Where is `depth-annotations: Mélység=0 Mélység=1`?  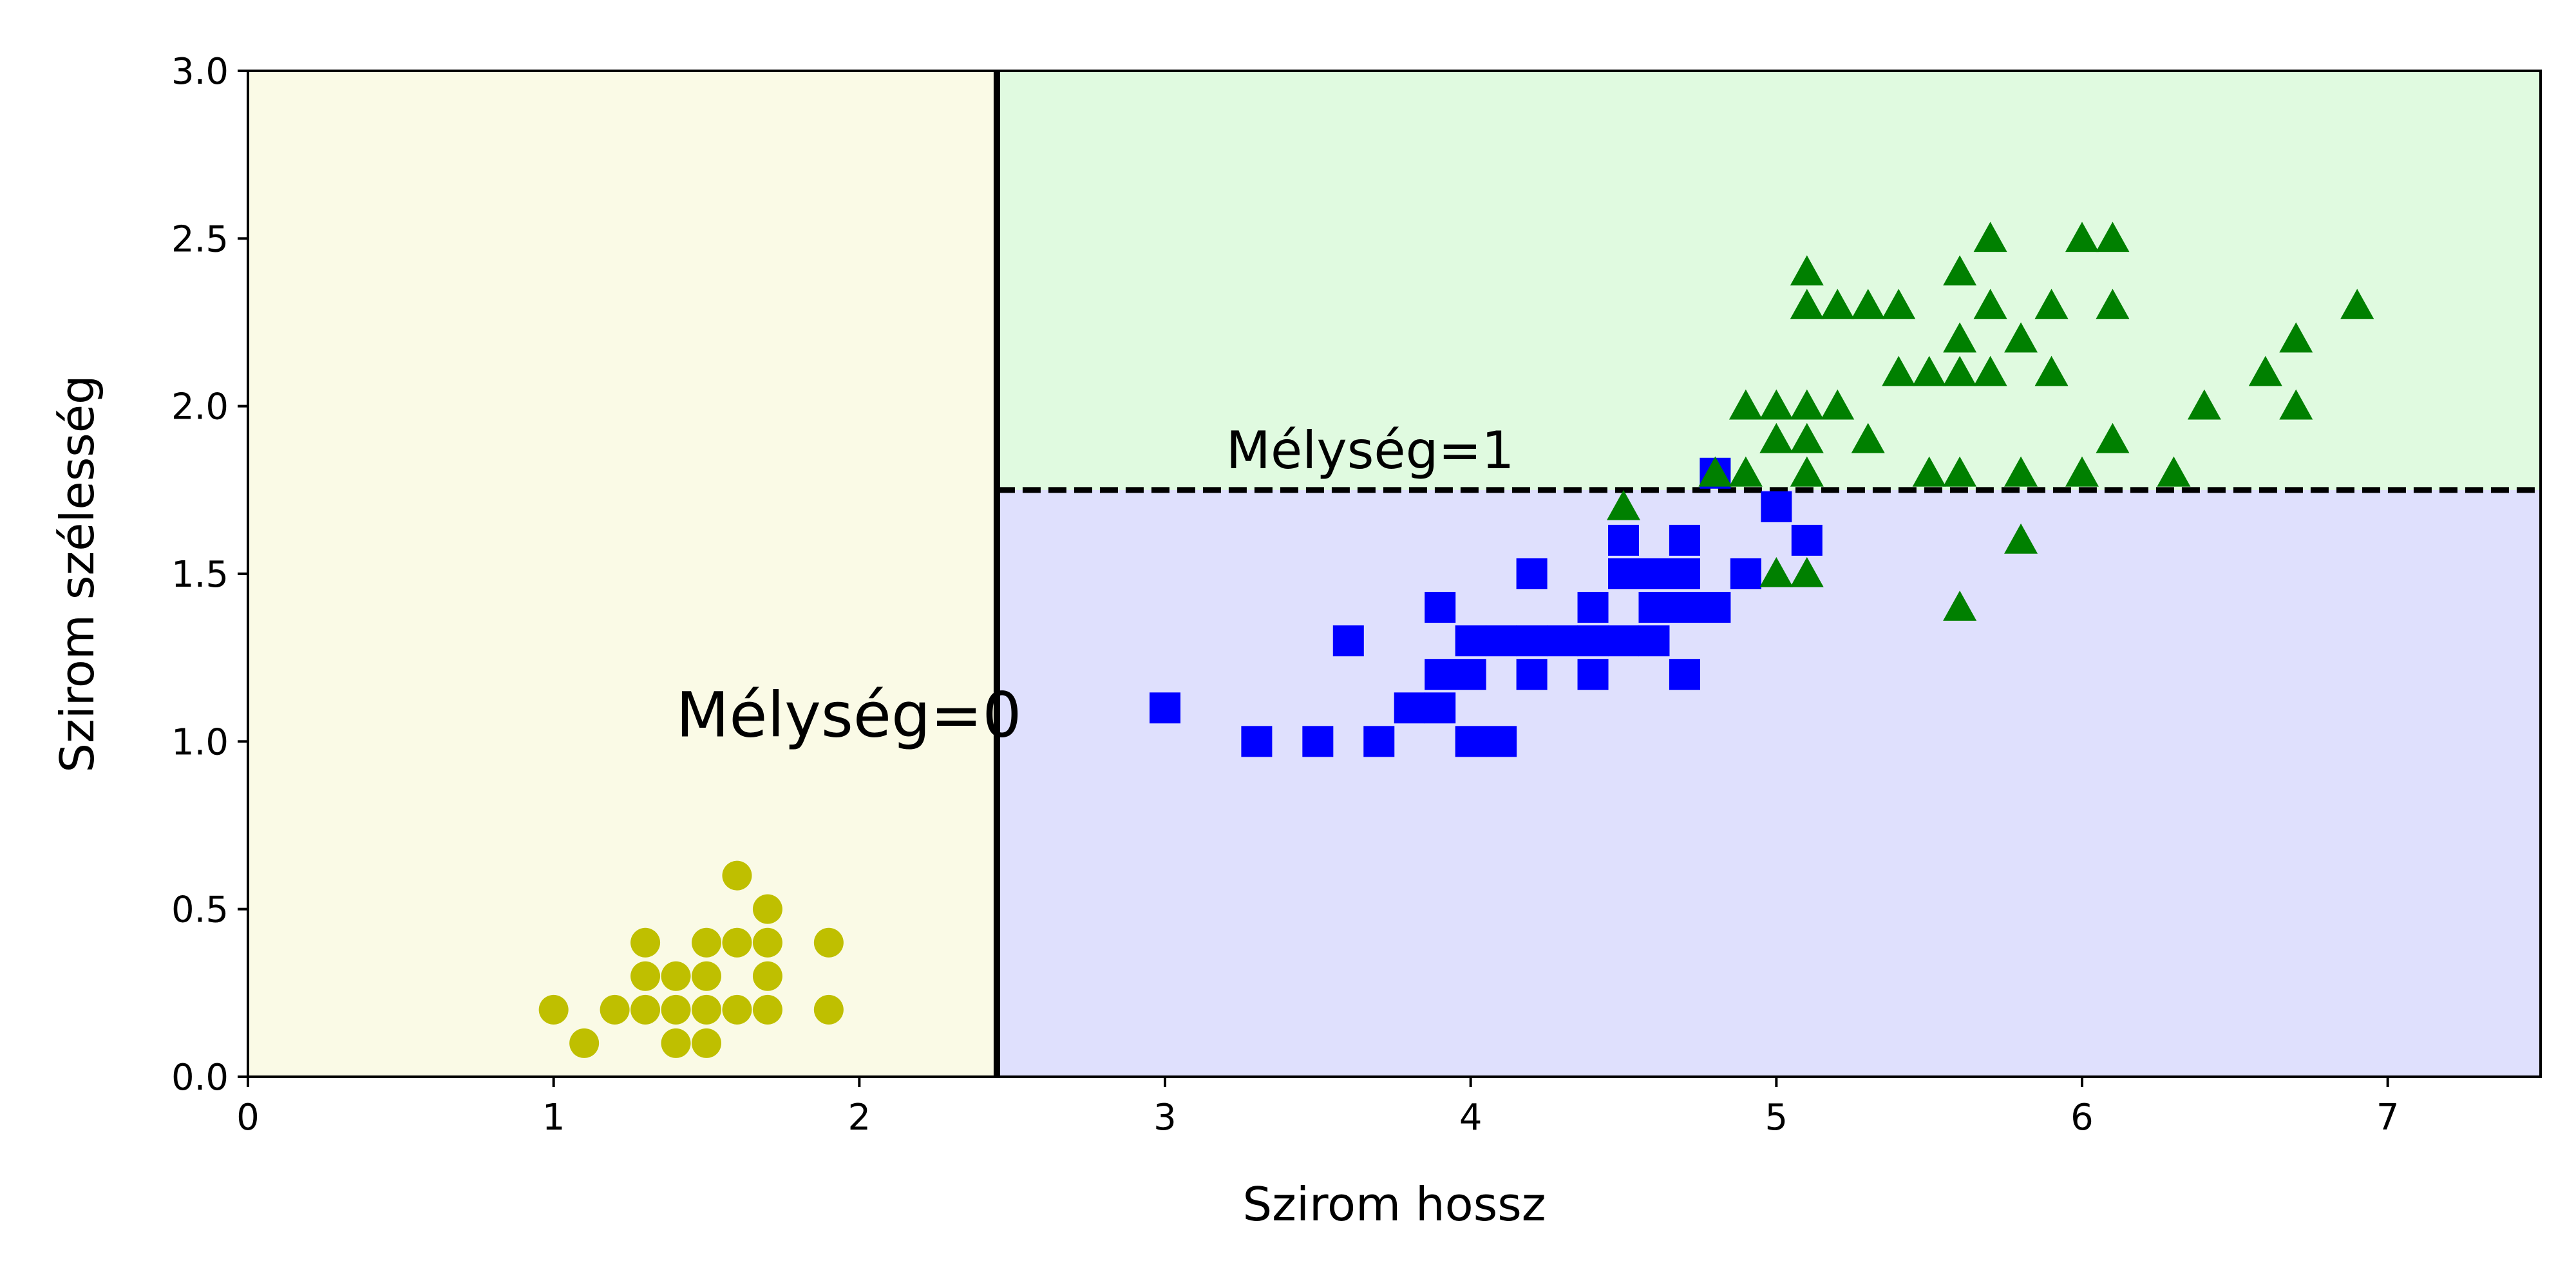 depth-annotations: Mélység=0 Mélység=1 is located at coordinates (1095, 587).